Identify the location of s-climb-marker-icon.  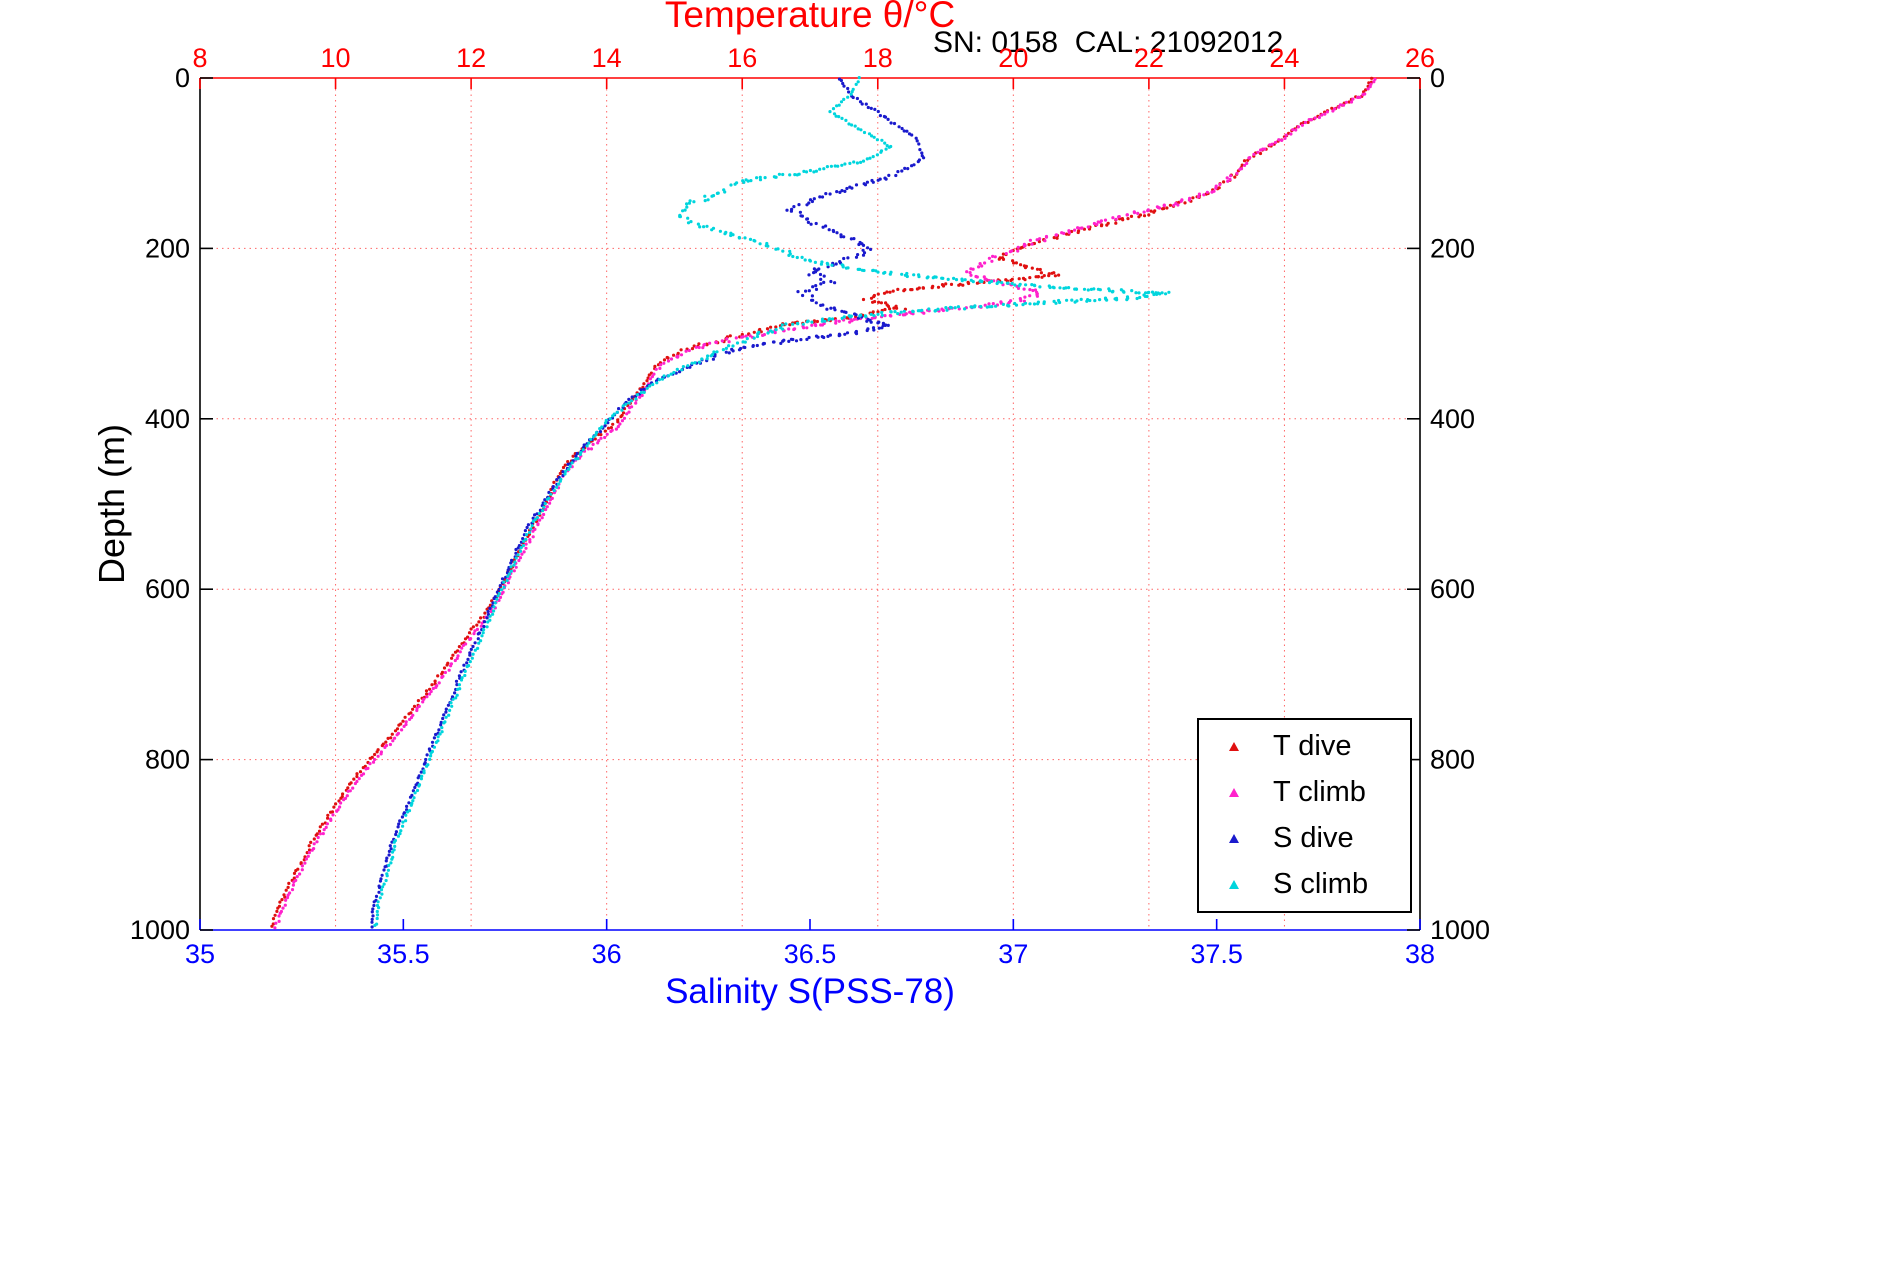
(1234, 884).